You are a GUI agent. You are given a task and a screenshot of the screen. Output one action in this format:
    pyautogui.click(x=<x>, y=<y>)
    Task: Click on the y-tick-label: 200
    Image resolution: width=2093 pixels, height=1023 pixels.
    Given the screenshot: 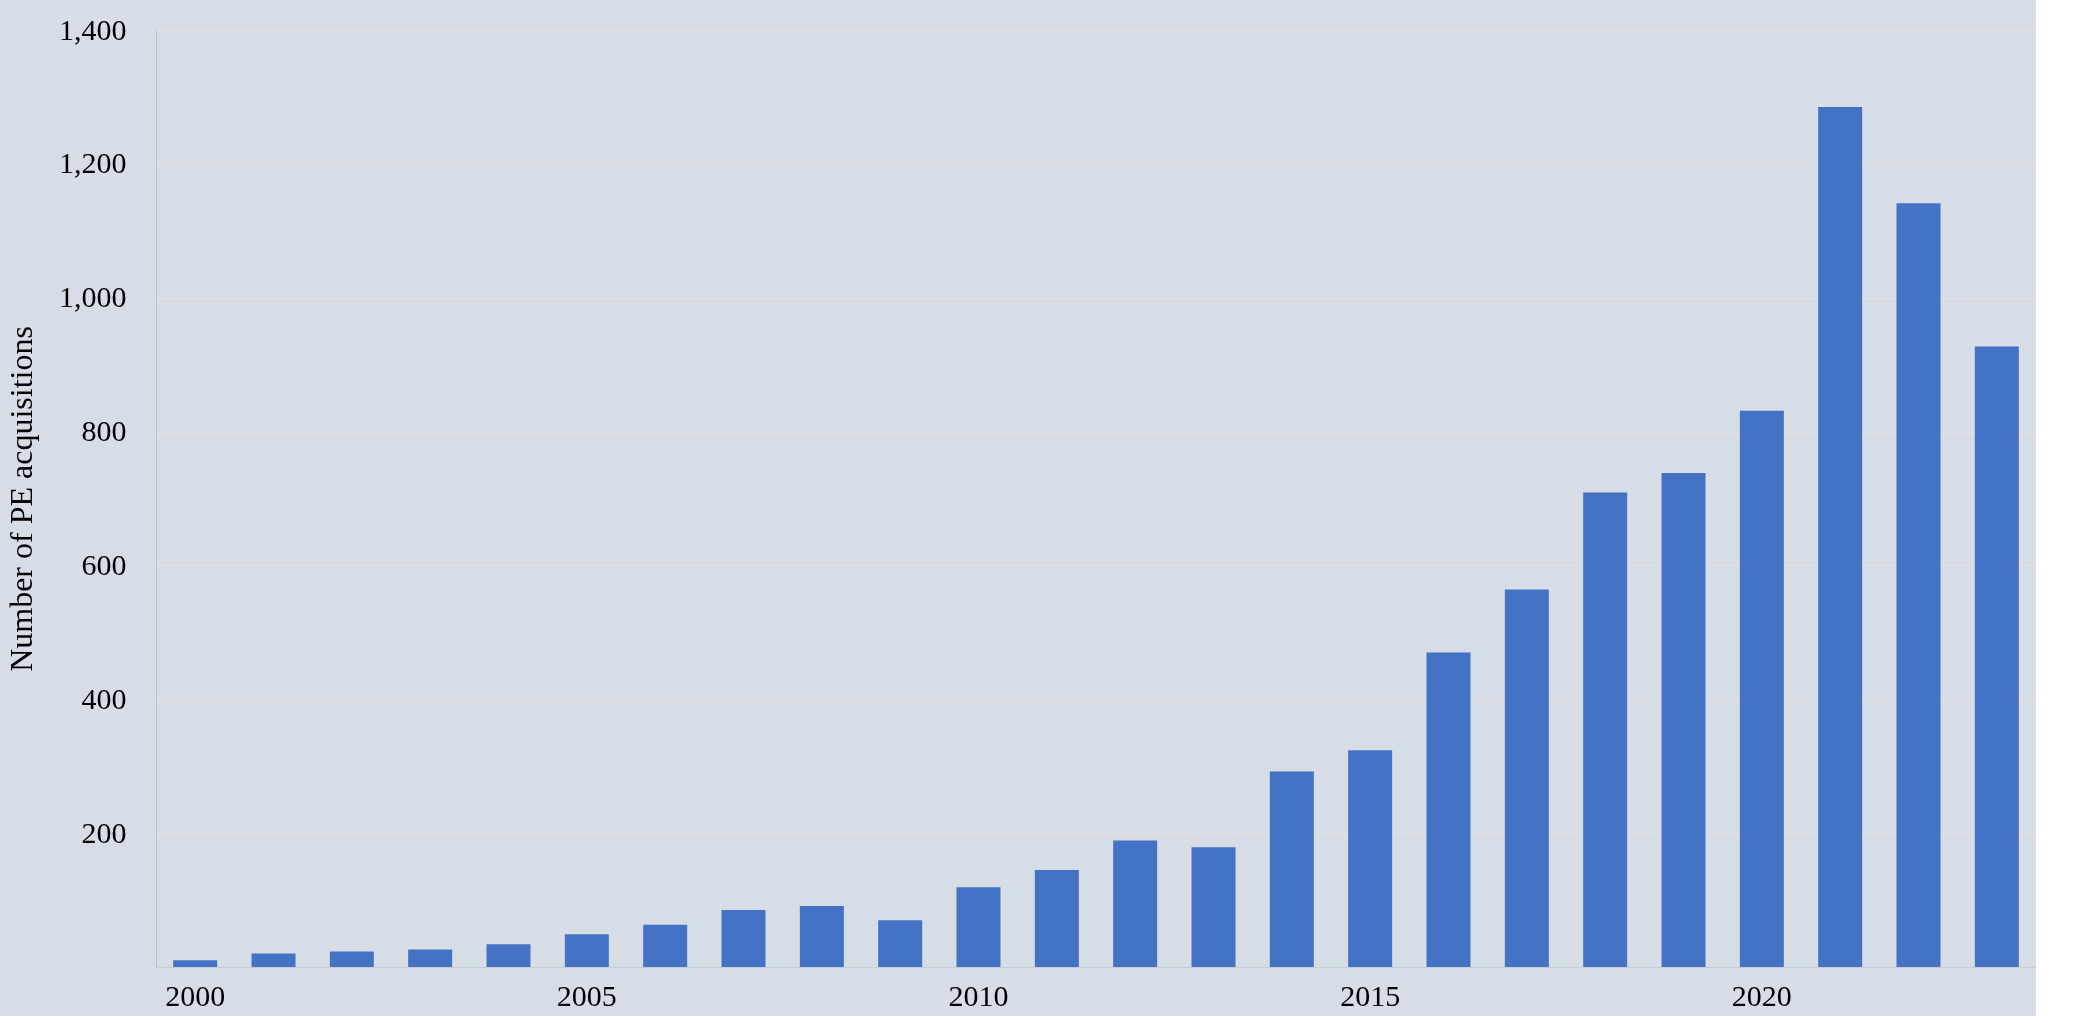 What is the action you would take?
    pyautogui.click(x=104, y=832)
    